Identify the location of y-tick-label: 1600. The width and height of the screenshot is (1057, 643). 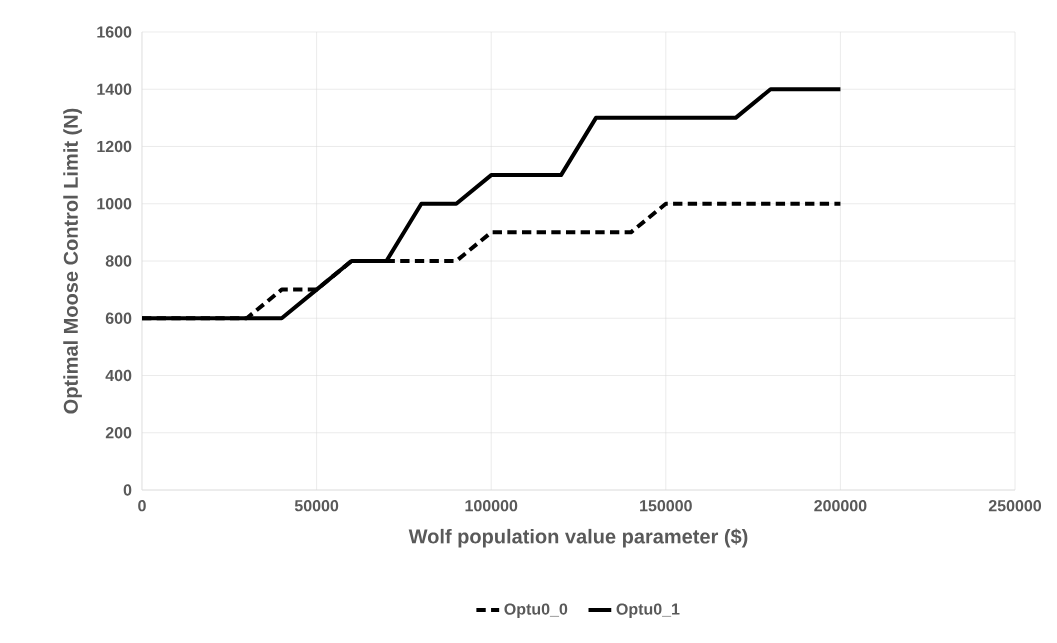
(114, 32).